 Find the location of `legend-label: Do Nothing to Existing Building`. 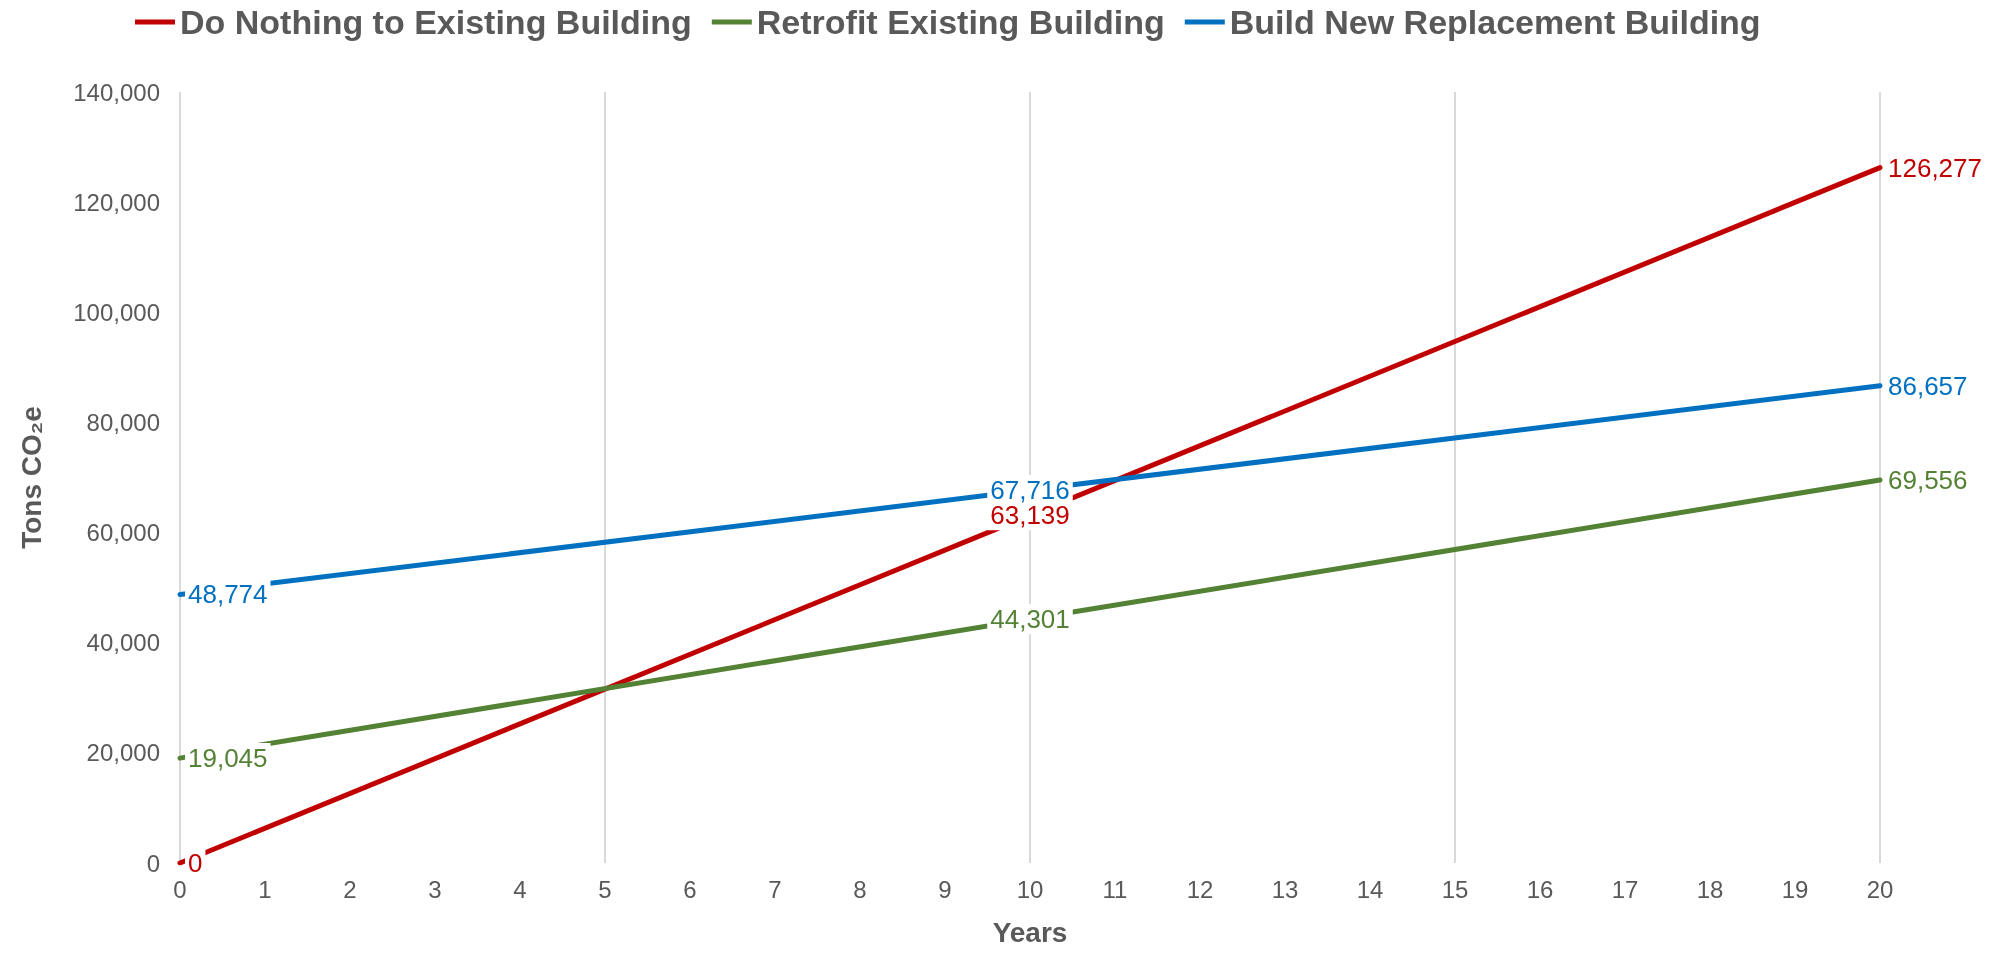

legend-label: Do Nothing to Existing Building is located at coordinates (436, 22).